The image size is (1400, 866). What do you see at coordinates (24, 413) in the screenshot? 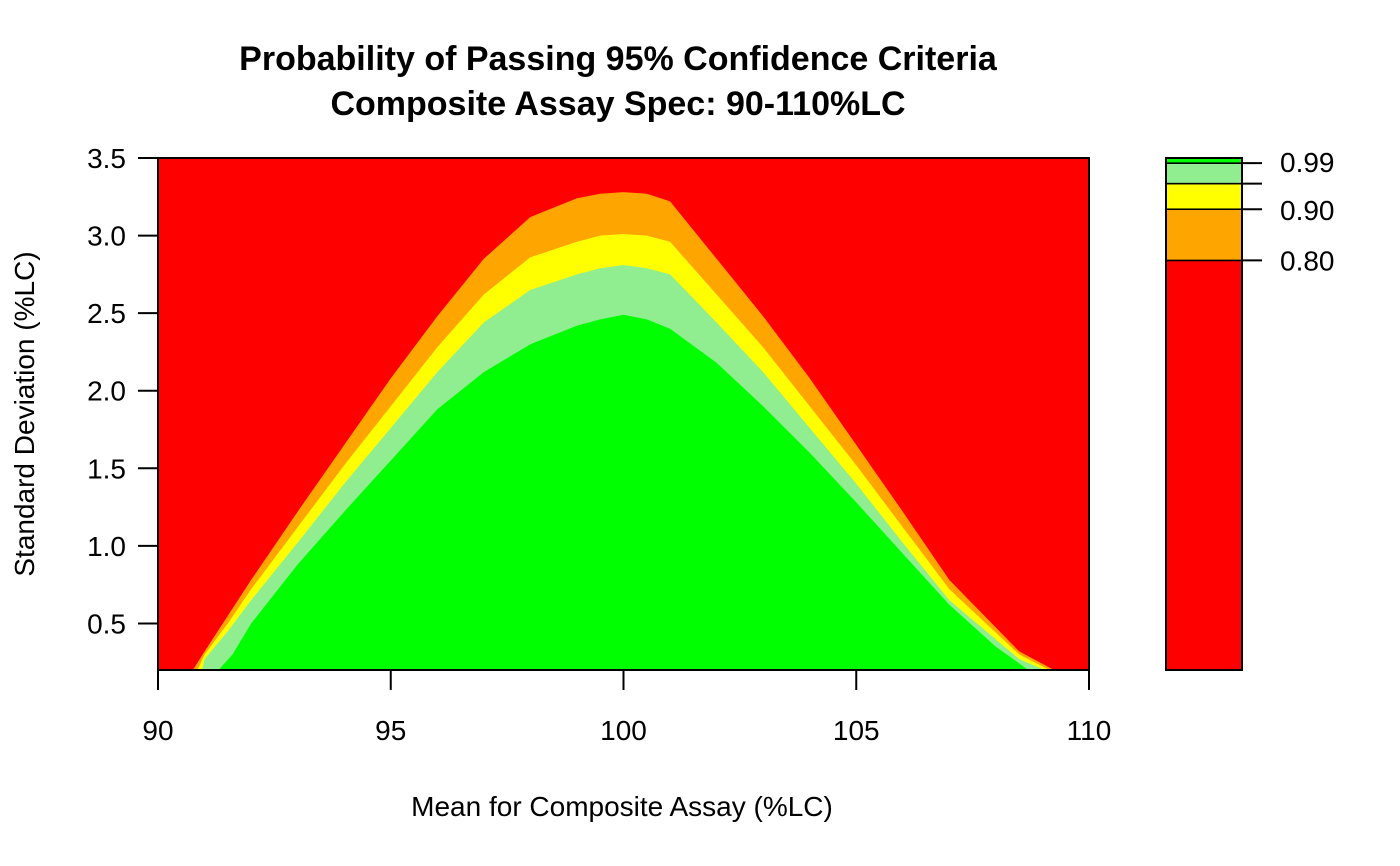
I see `y-axis-label: Standard Deviation (%LC)` at bounding box center [24, 413].